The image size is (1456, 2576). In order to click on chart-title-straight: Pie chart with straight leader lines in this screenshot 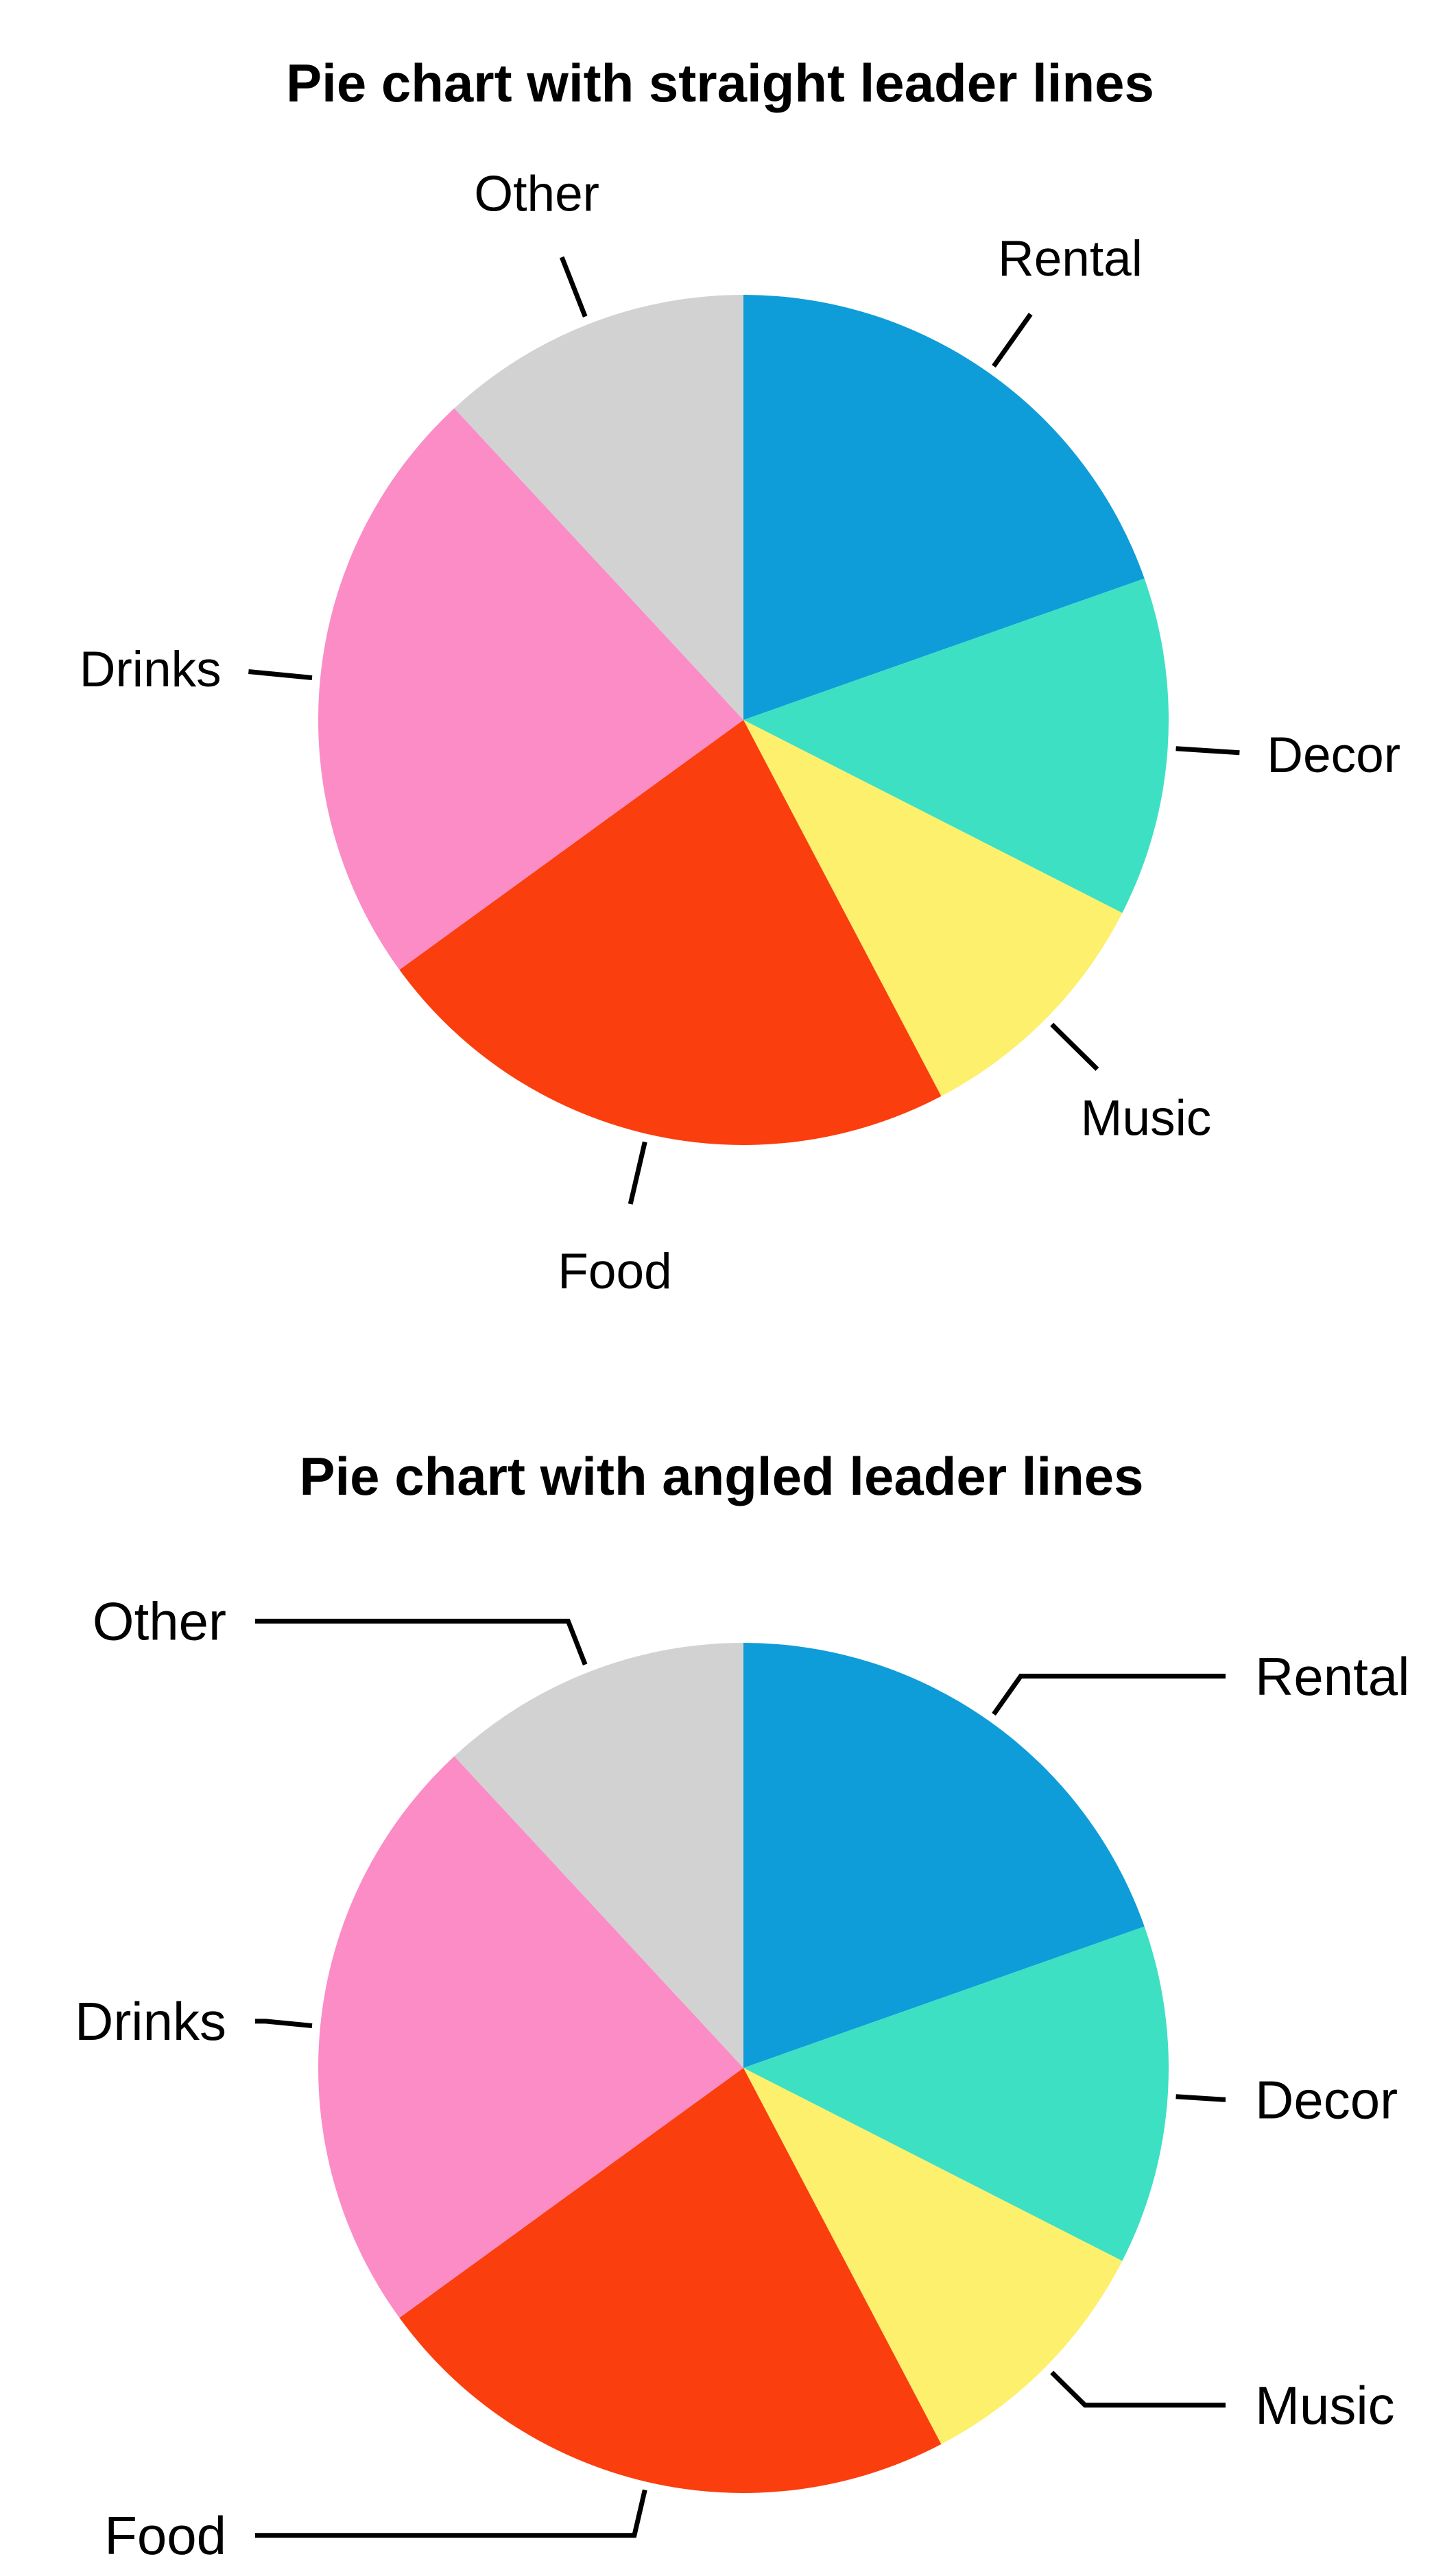, I will do `click(720, 83)`.